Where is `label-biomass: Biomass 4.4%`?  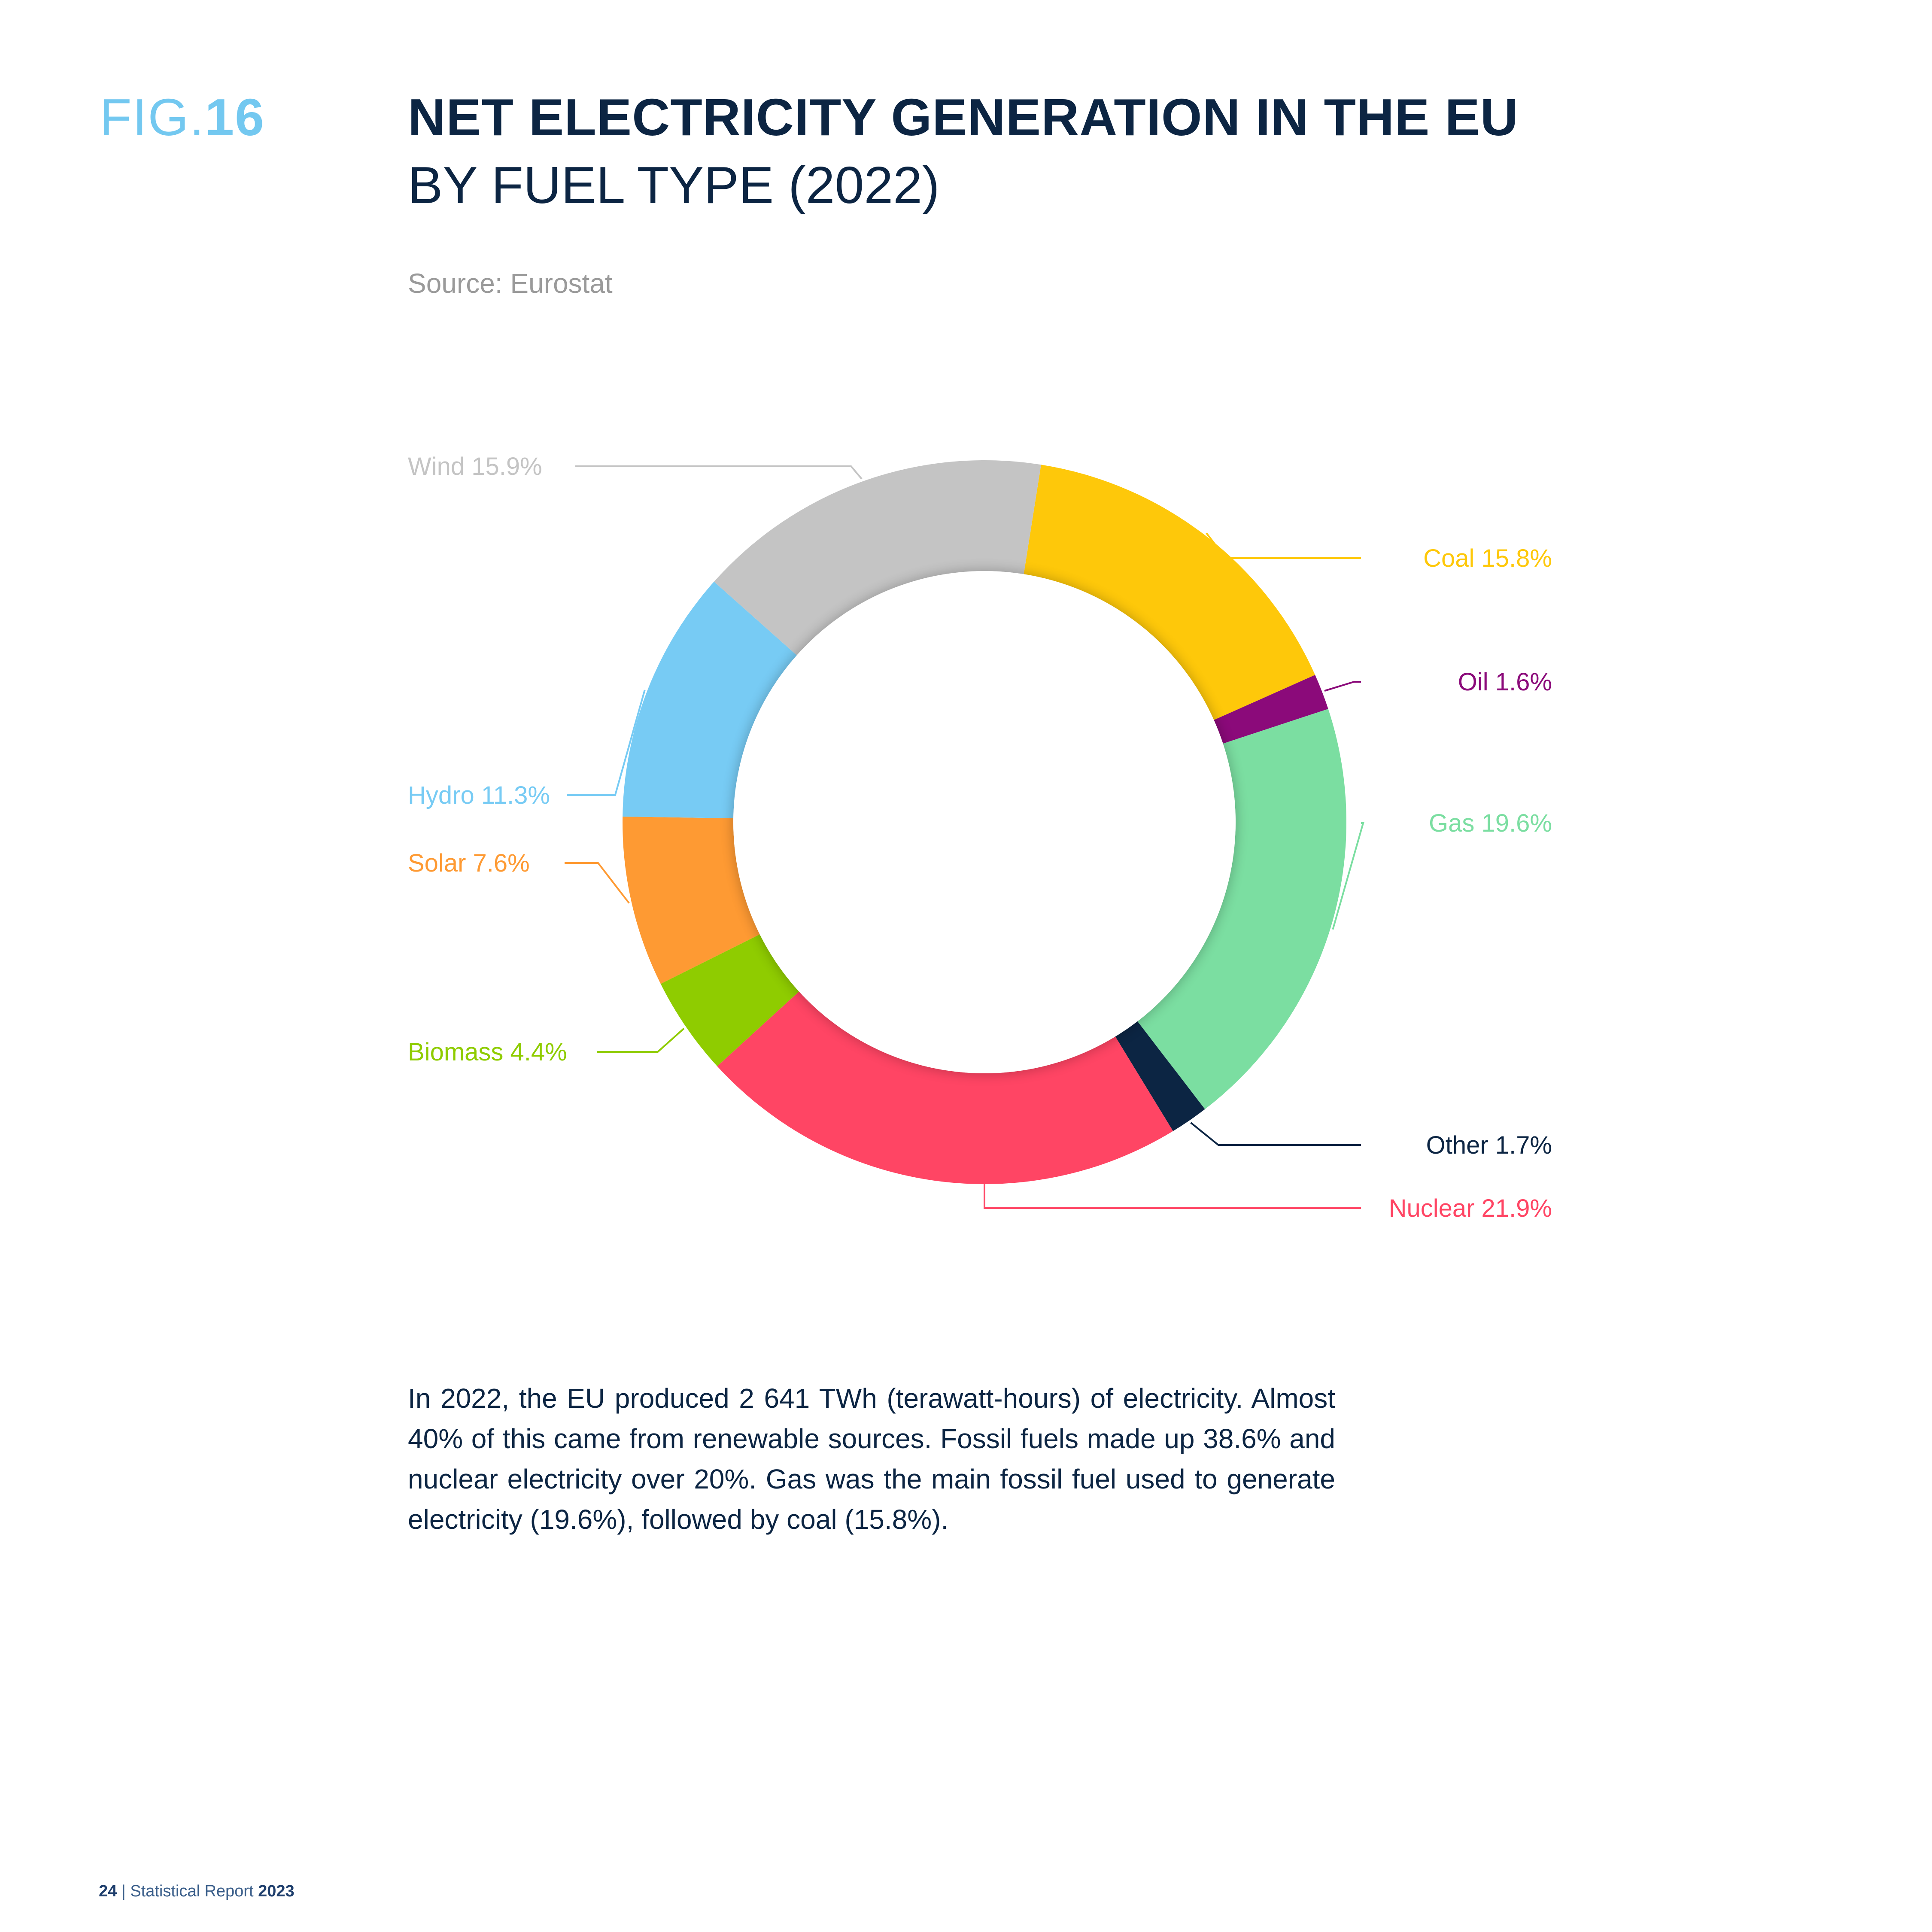 label-biomass: Biomass 4.4% is located at coordinates (488, 1052).